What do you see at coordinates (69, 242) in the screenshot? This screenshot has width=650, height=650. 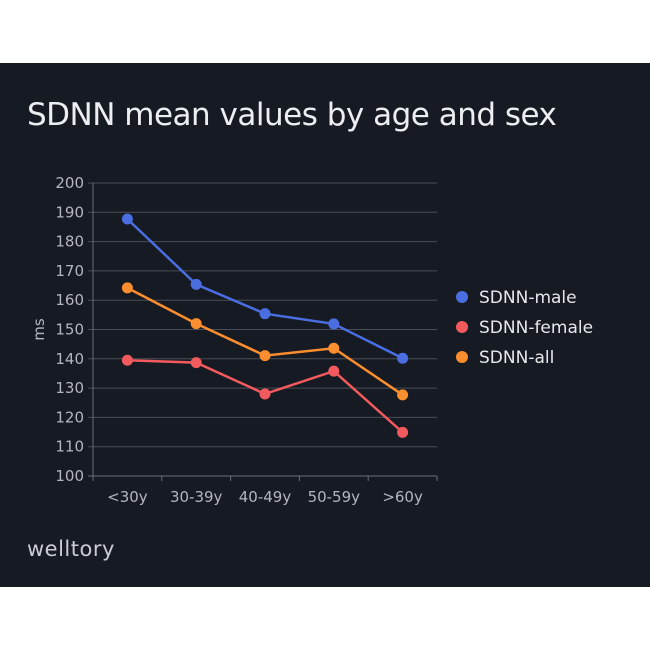 I see `y-tick-label: 180` at bounding box center [69, 242].